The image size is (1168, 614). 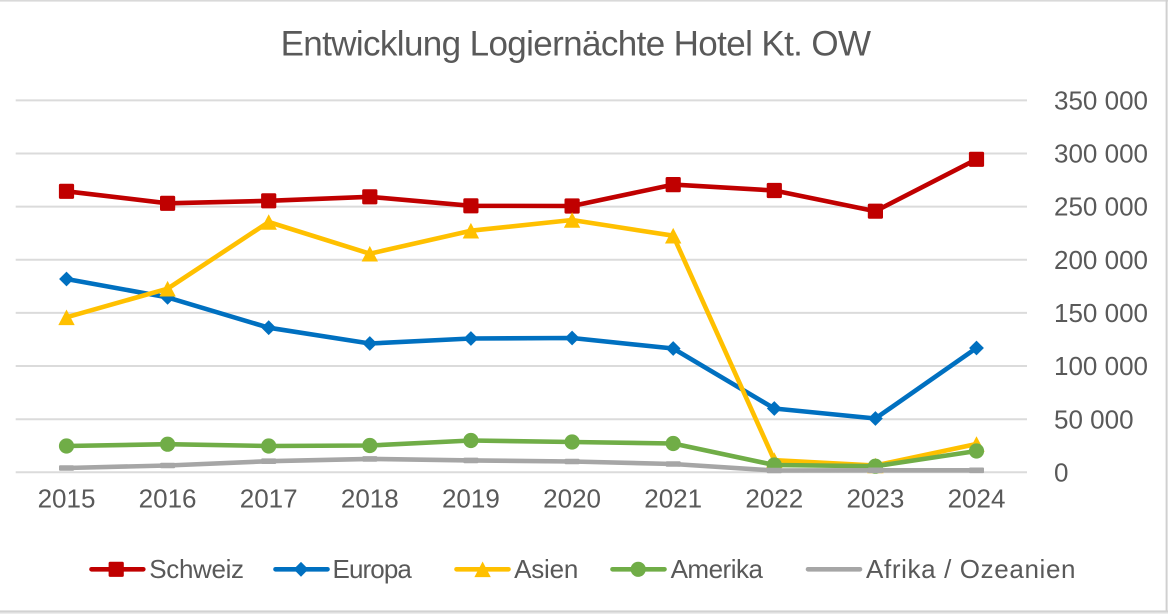 What do you see at coordinates (67, 499) in the screenshot?
I see `svg-text: 2015` at bounding box center [67, 499].